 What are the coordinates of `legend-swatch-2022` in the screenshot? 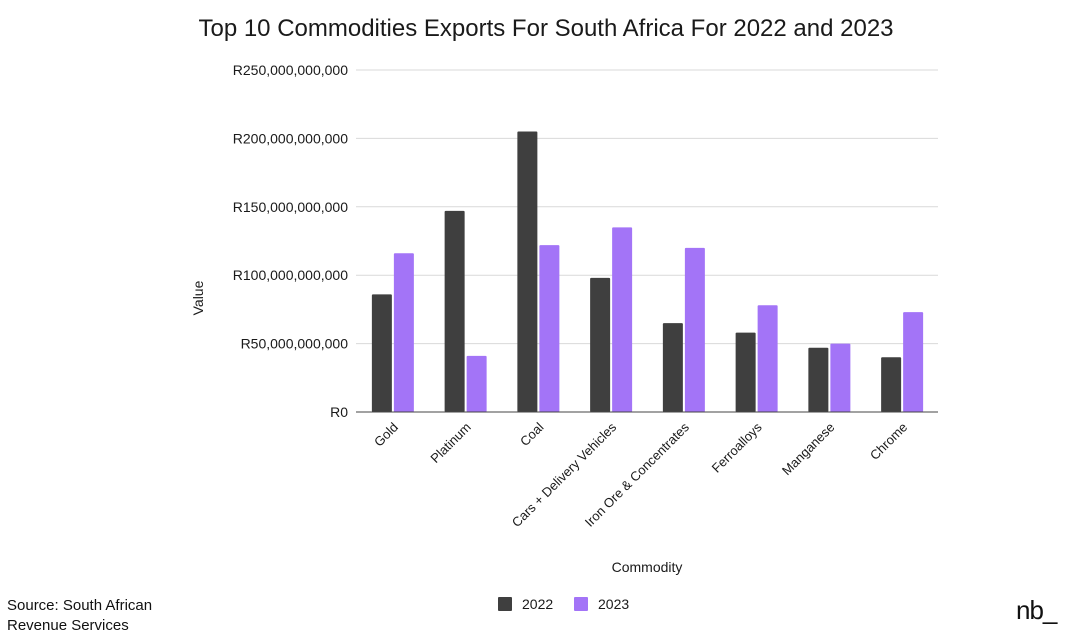 It's located at (505, 604).